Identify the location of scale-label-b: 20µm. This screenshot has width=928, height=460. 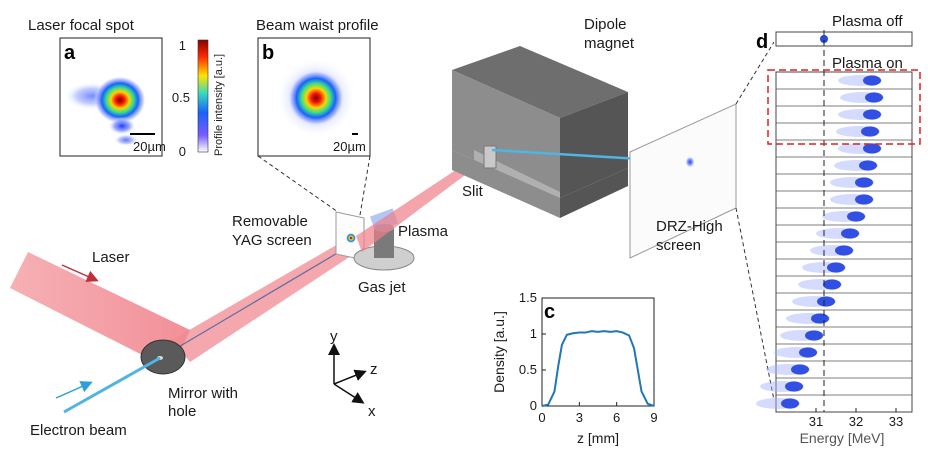
(349, 146).